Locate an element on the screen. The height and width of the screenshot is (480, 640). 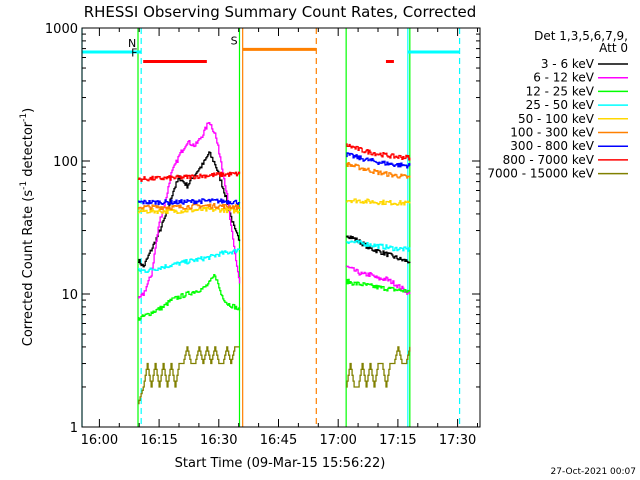
legend-header-1: Det 1,3,5,6,7,9, is located at coordinates (581, 36).